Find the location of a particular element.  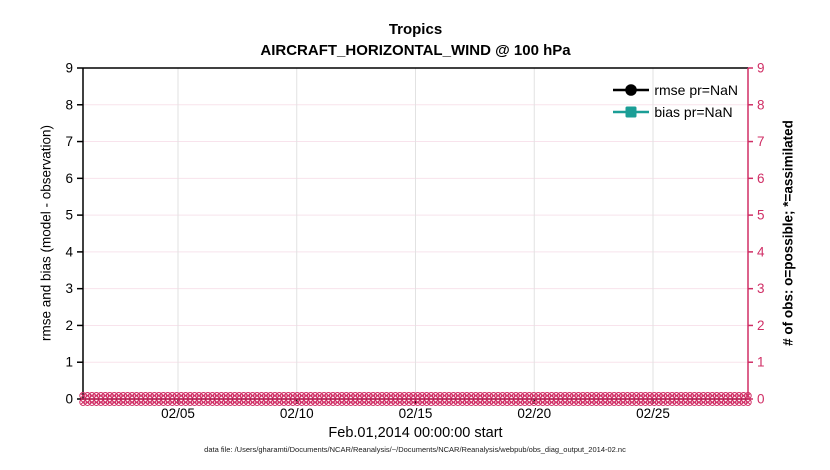

y-tick-label-left: 6 is located at coordinates (69, 178).